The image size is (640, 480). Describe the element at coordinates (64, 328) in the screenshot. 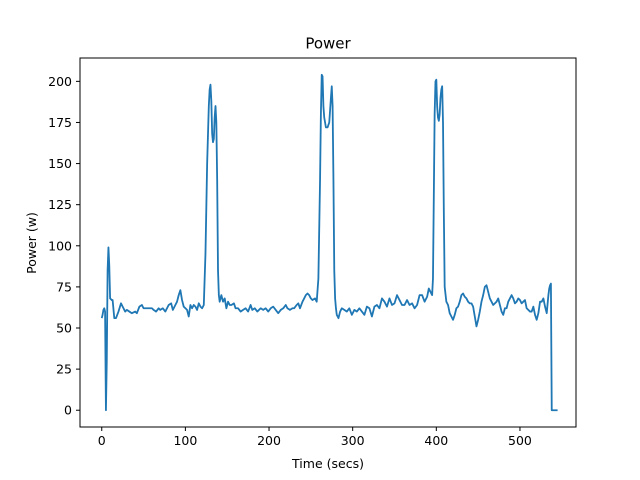

I see `y-tick-label: 50` at that location.